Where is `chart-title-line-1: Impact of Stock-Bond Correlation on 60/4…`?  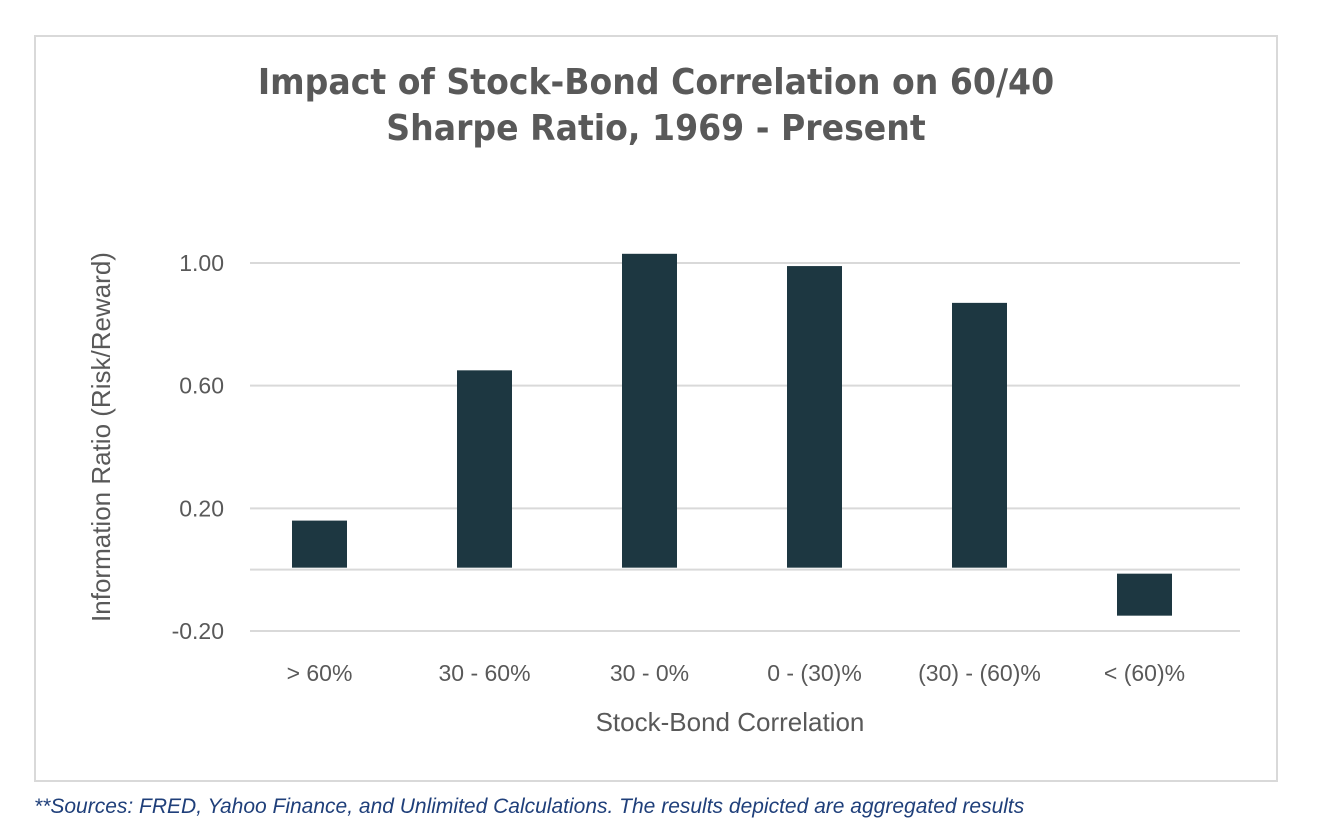 chart-title-line-1: Impact of Stock-Bond Correlation on 60/4… is located at coordinates (656, 82).